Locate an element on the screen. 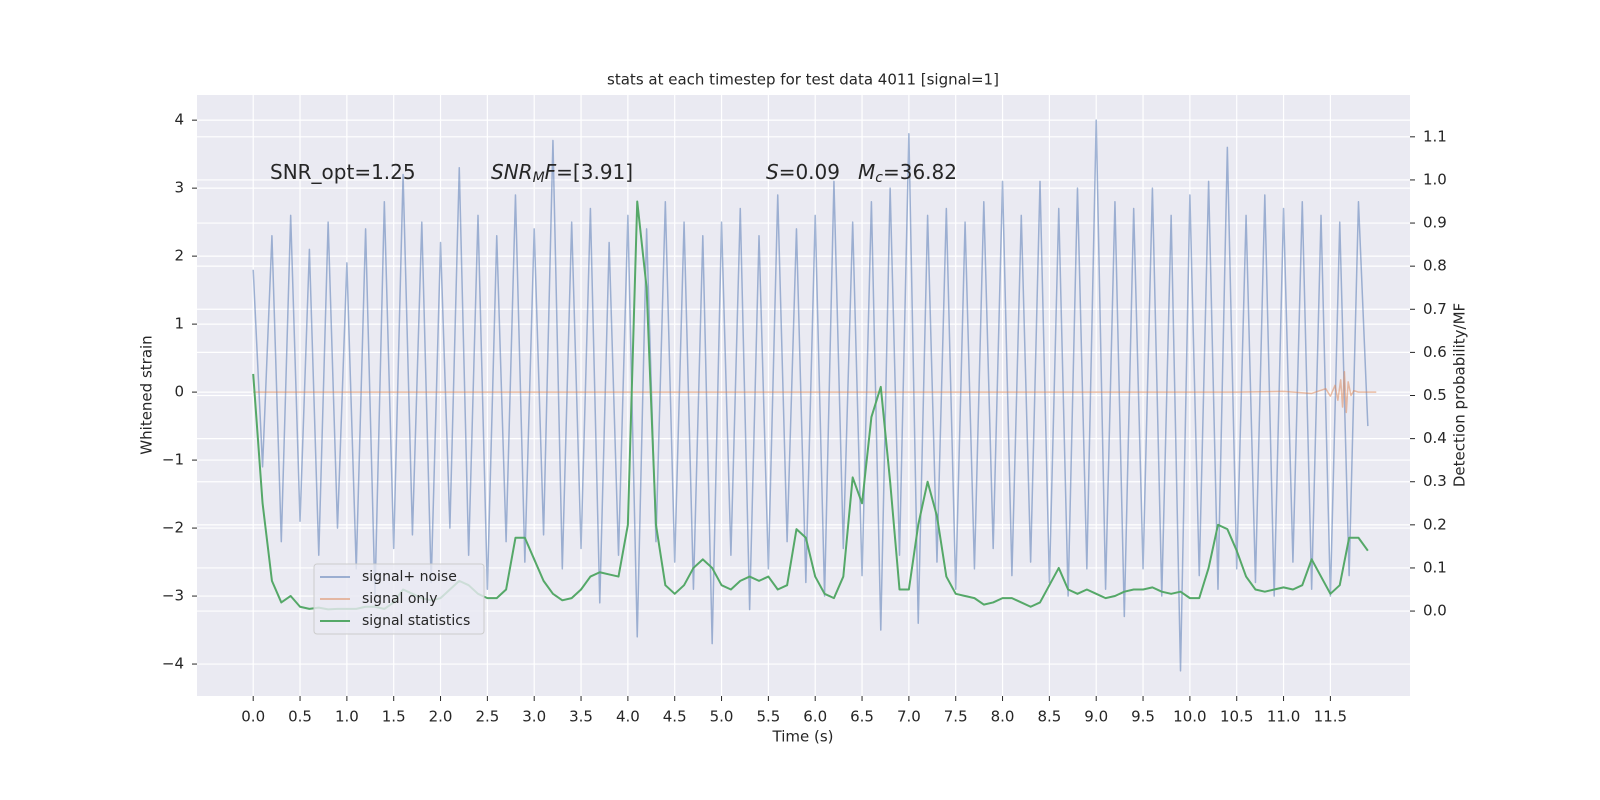 This screenshot has height=800, width=1600. x-tick-label: 0.5 is located at coordinates (300, 717).